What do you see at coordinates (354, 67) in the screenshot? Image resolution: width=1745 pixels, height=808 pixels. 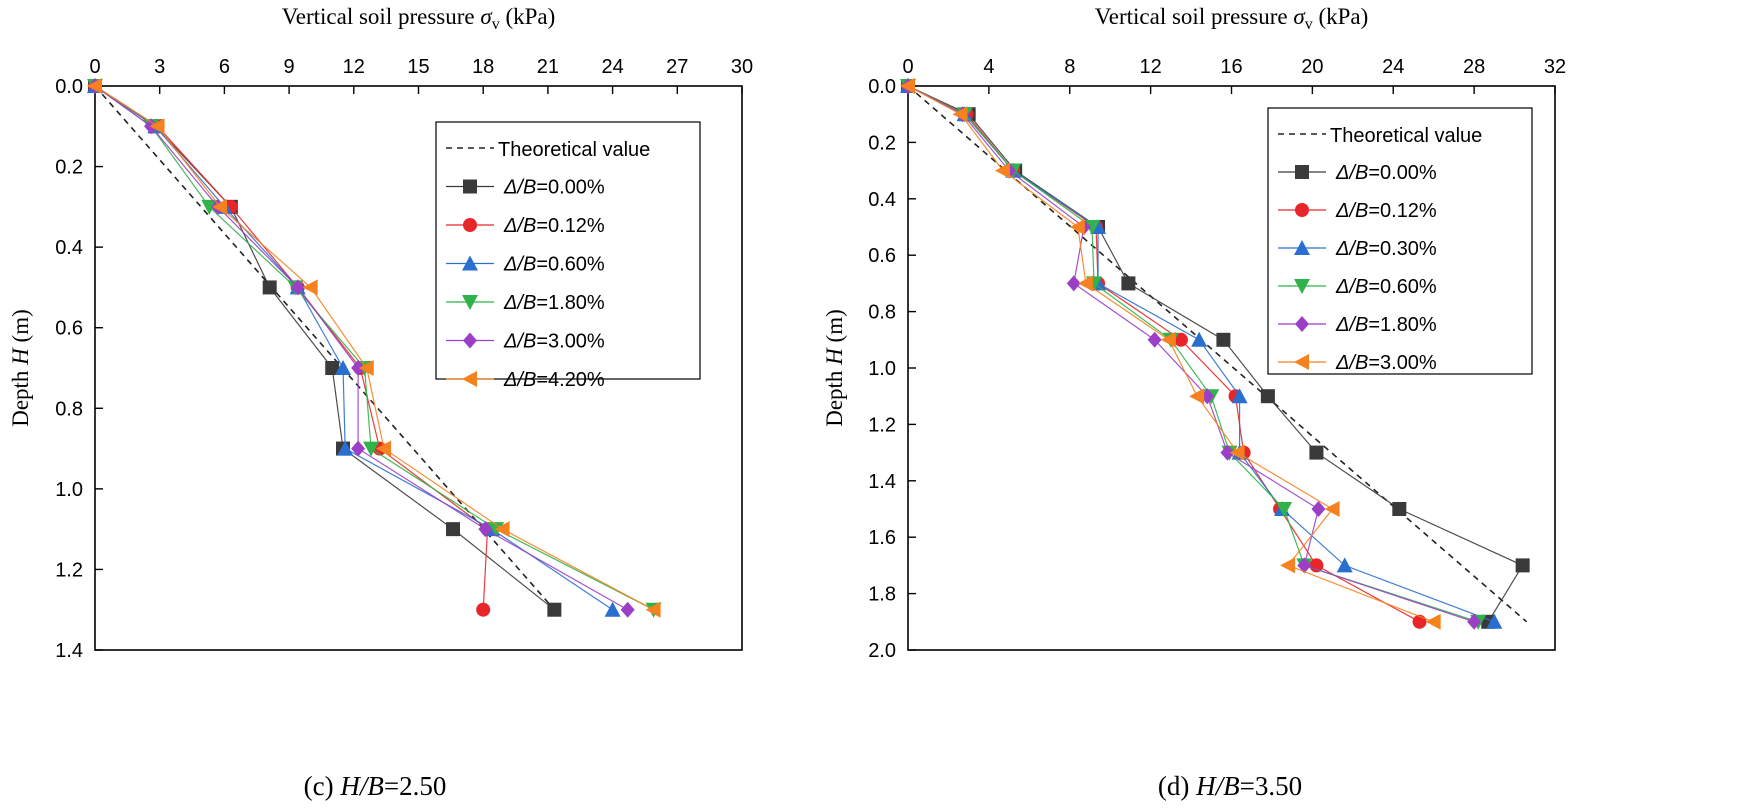 I see `x-tick-label: 12` at bounding box center [354, 67].